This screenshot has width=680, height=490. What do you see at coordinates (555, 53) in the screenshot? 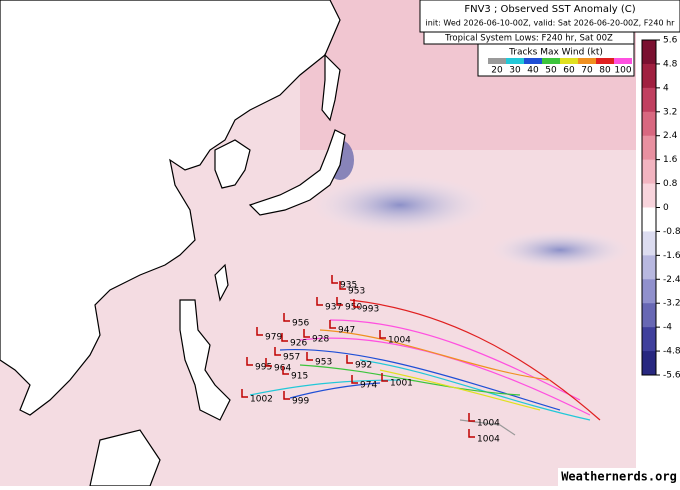
I see `legend-title: Tracks Max Wind (kt)` at bounding box center [555, 53].